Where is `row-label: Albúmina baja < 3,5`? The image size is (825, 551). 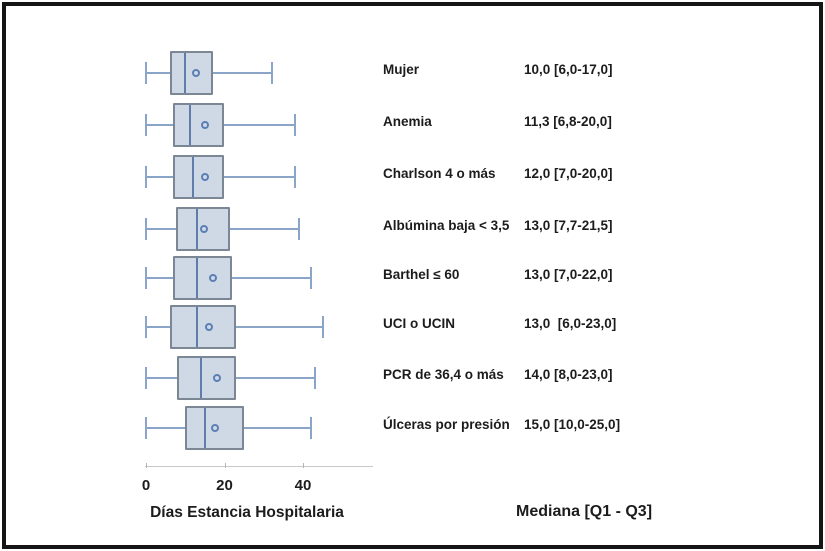
row-label: Albúmina baja < 3,5 is located at coordinates (446, 225).